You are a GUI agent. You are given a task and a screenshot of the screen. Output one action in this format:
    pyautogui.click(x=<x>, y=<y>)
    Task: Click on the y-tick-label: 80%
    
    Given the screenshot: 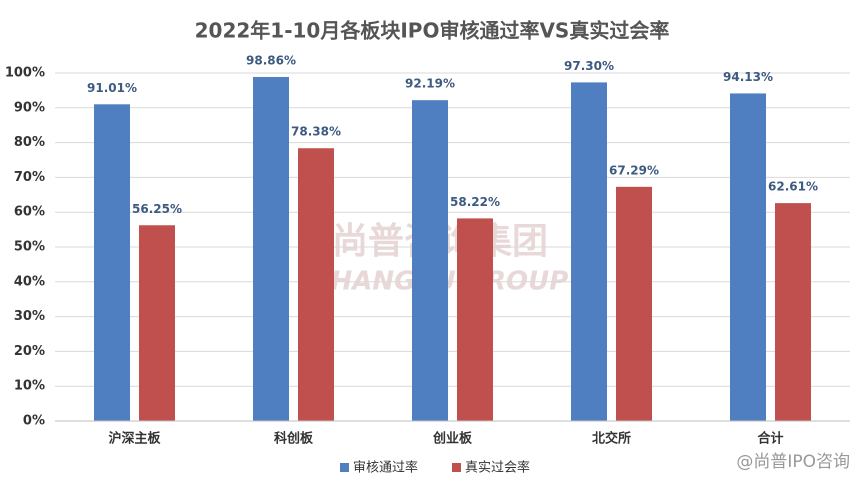 What is the action you would take?
    pyautogui.click(x=29, y=142)
    